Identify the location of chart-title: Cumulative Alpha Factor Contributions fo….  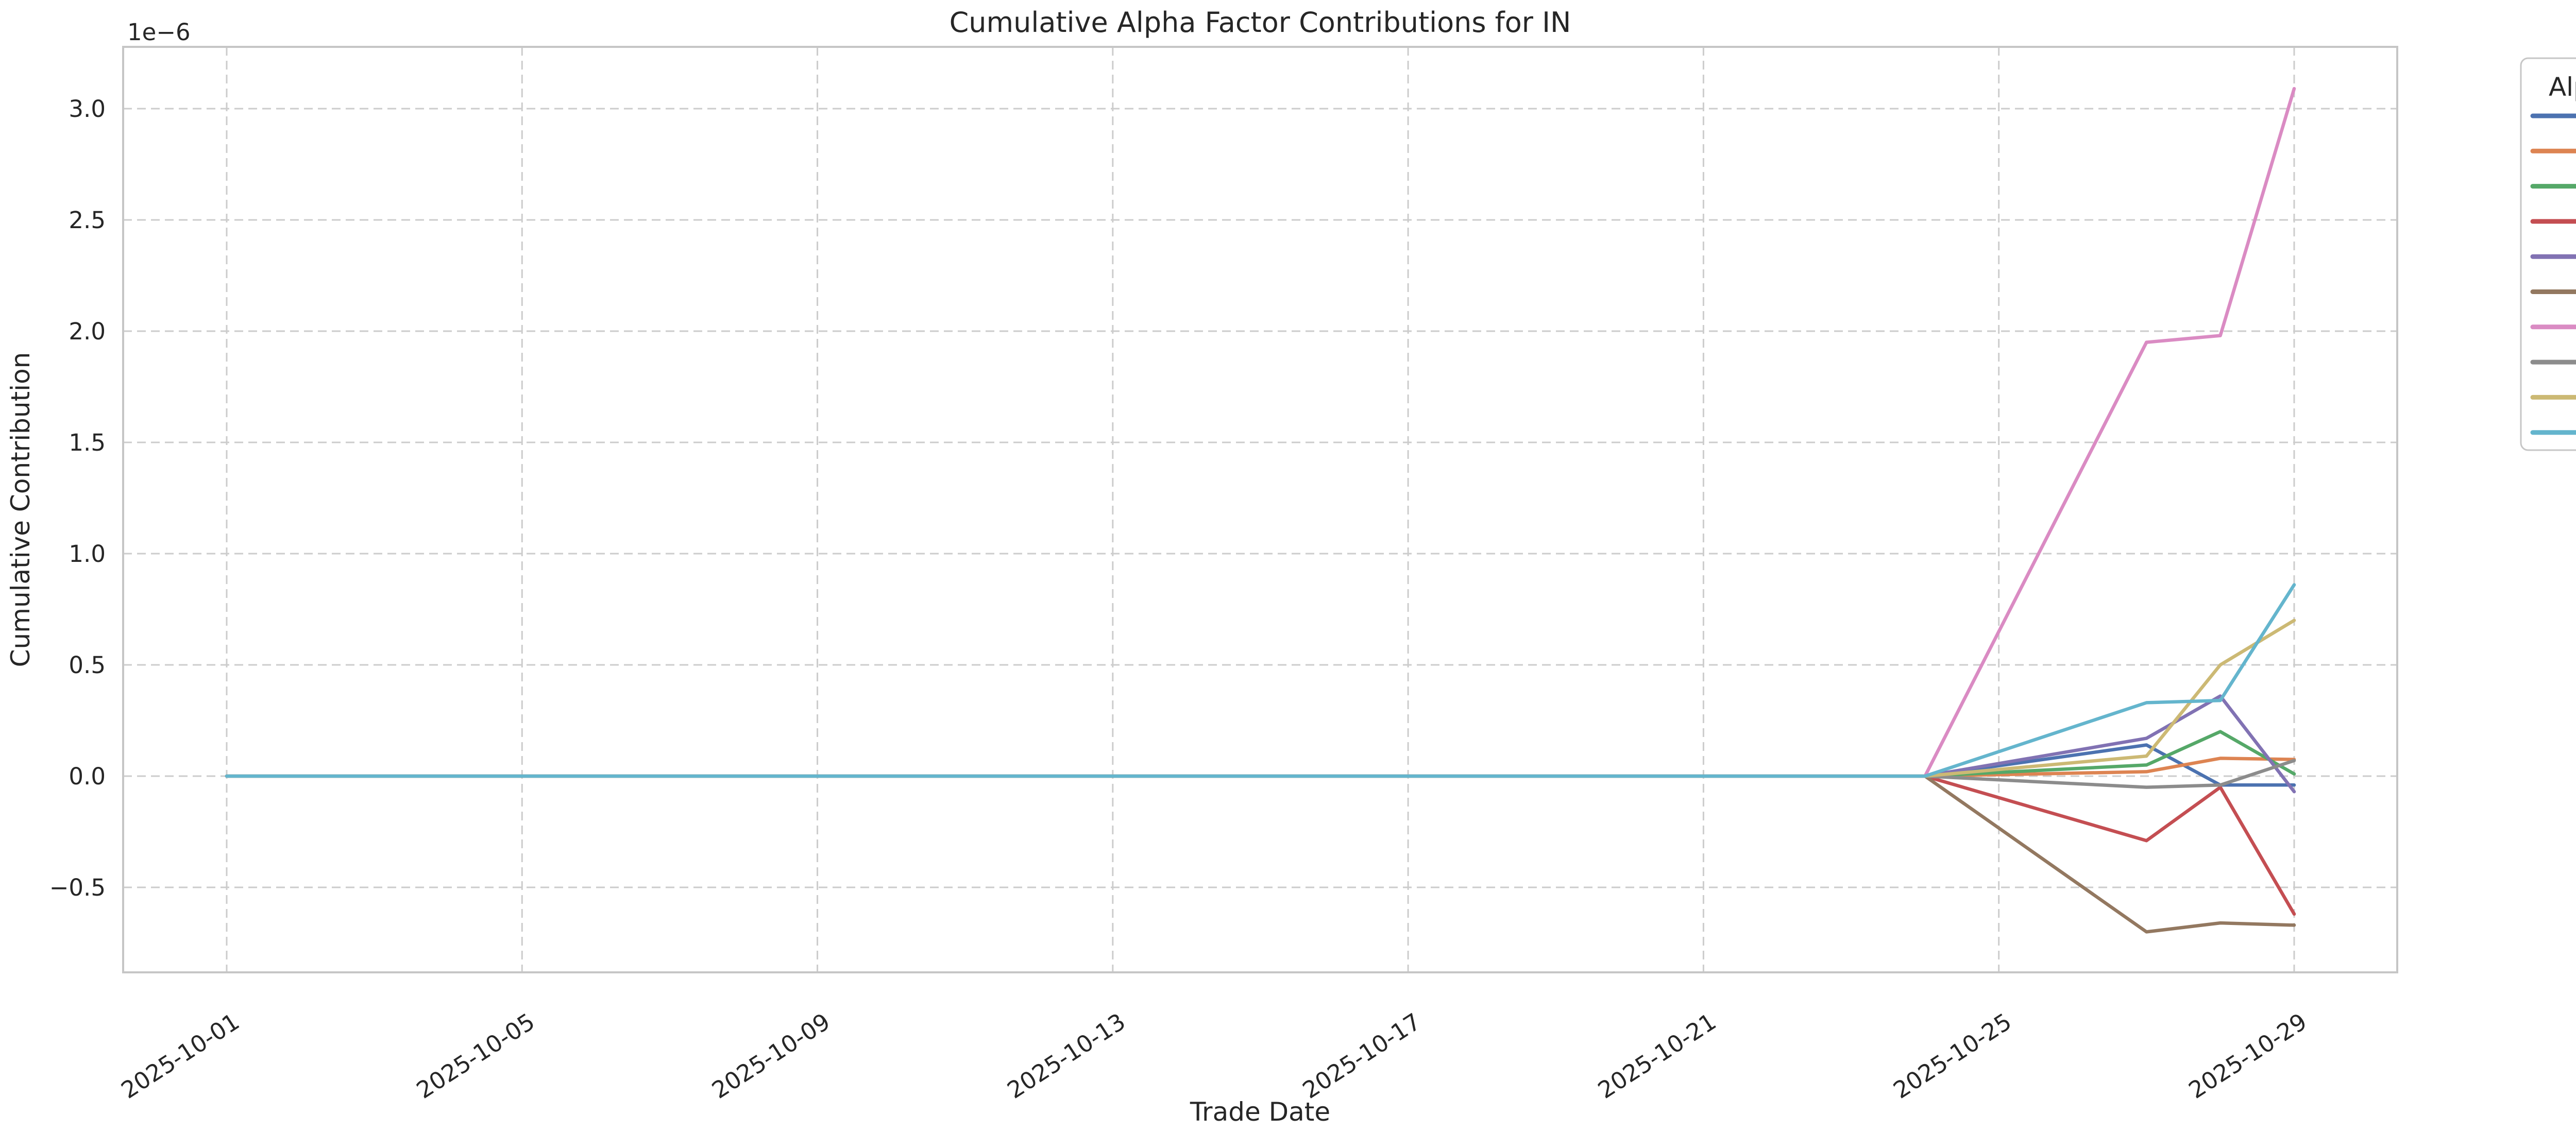
(1261, 23).